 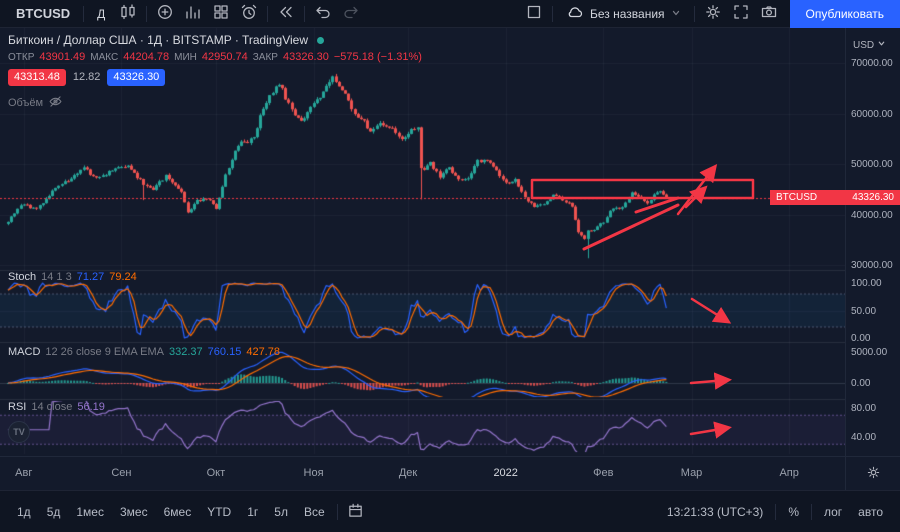 I want to click on close-value: 43326.30, so click(x=305, y=57).